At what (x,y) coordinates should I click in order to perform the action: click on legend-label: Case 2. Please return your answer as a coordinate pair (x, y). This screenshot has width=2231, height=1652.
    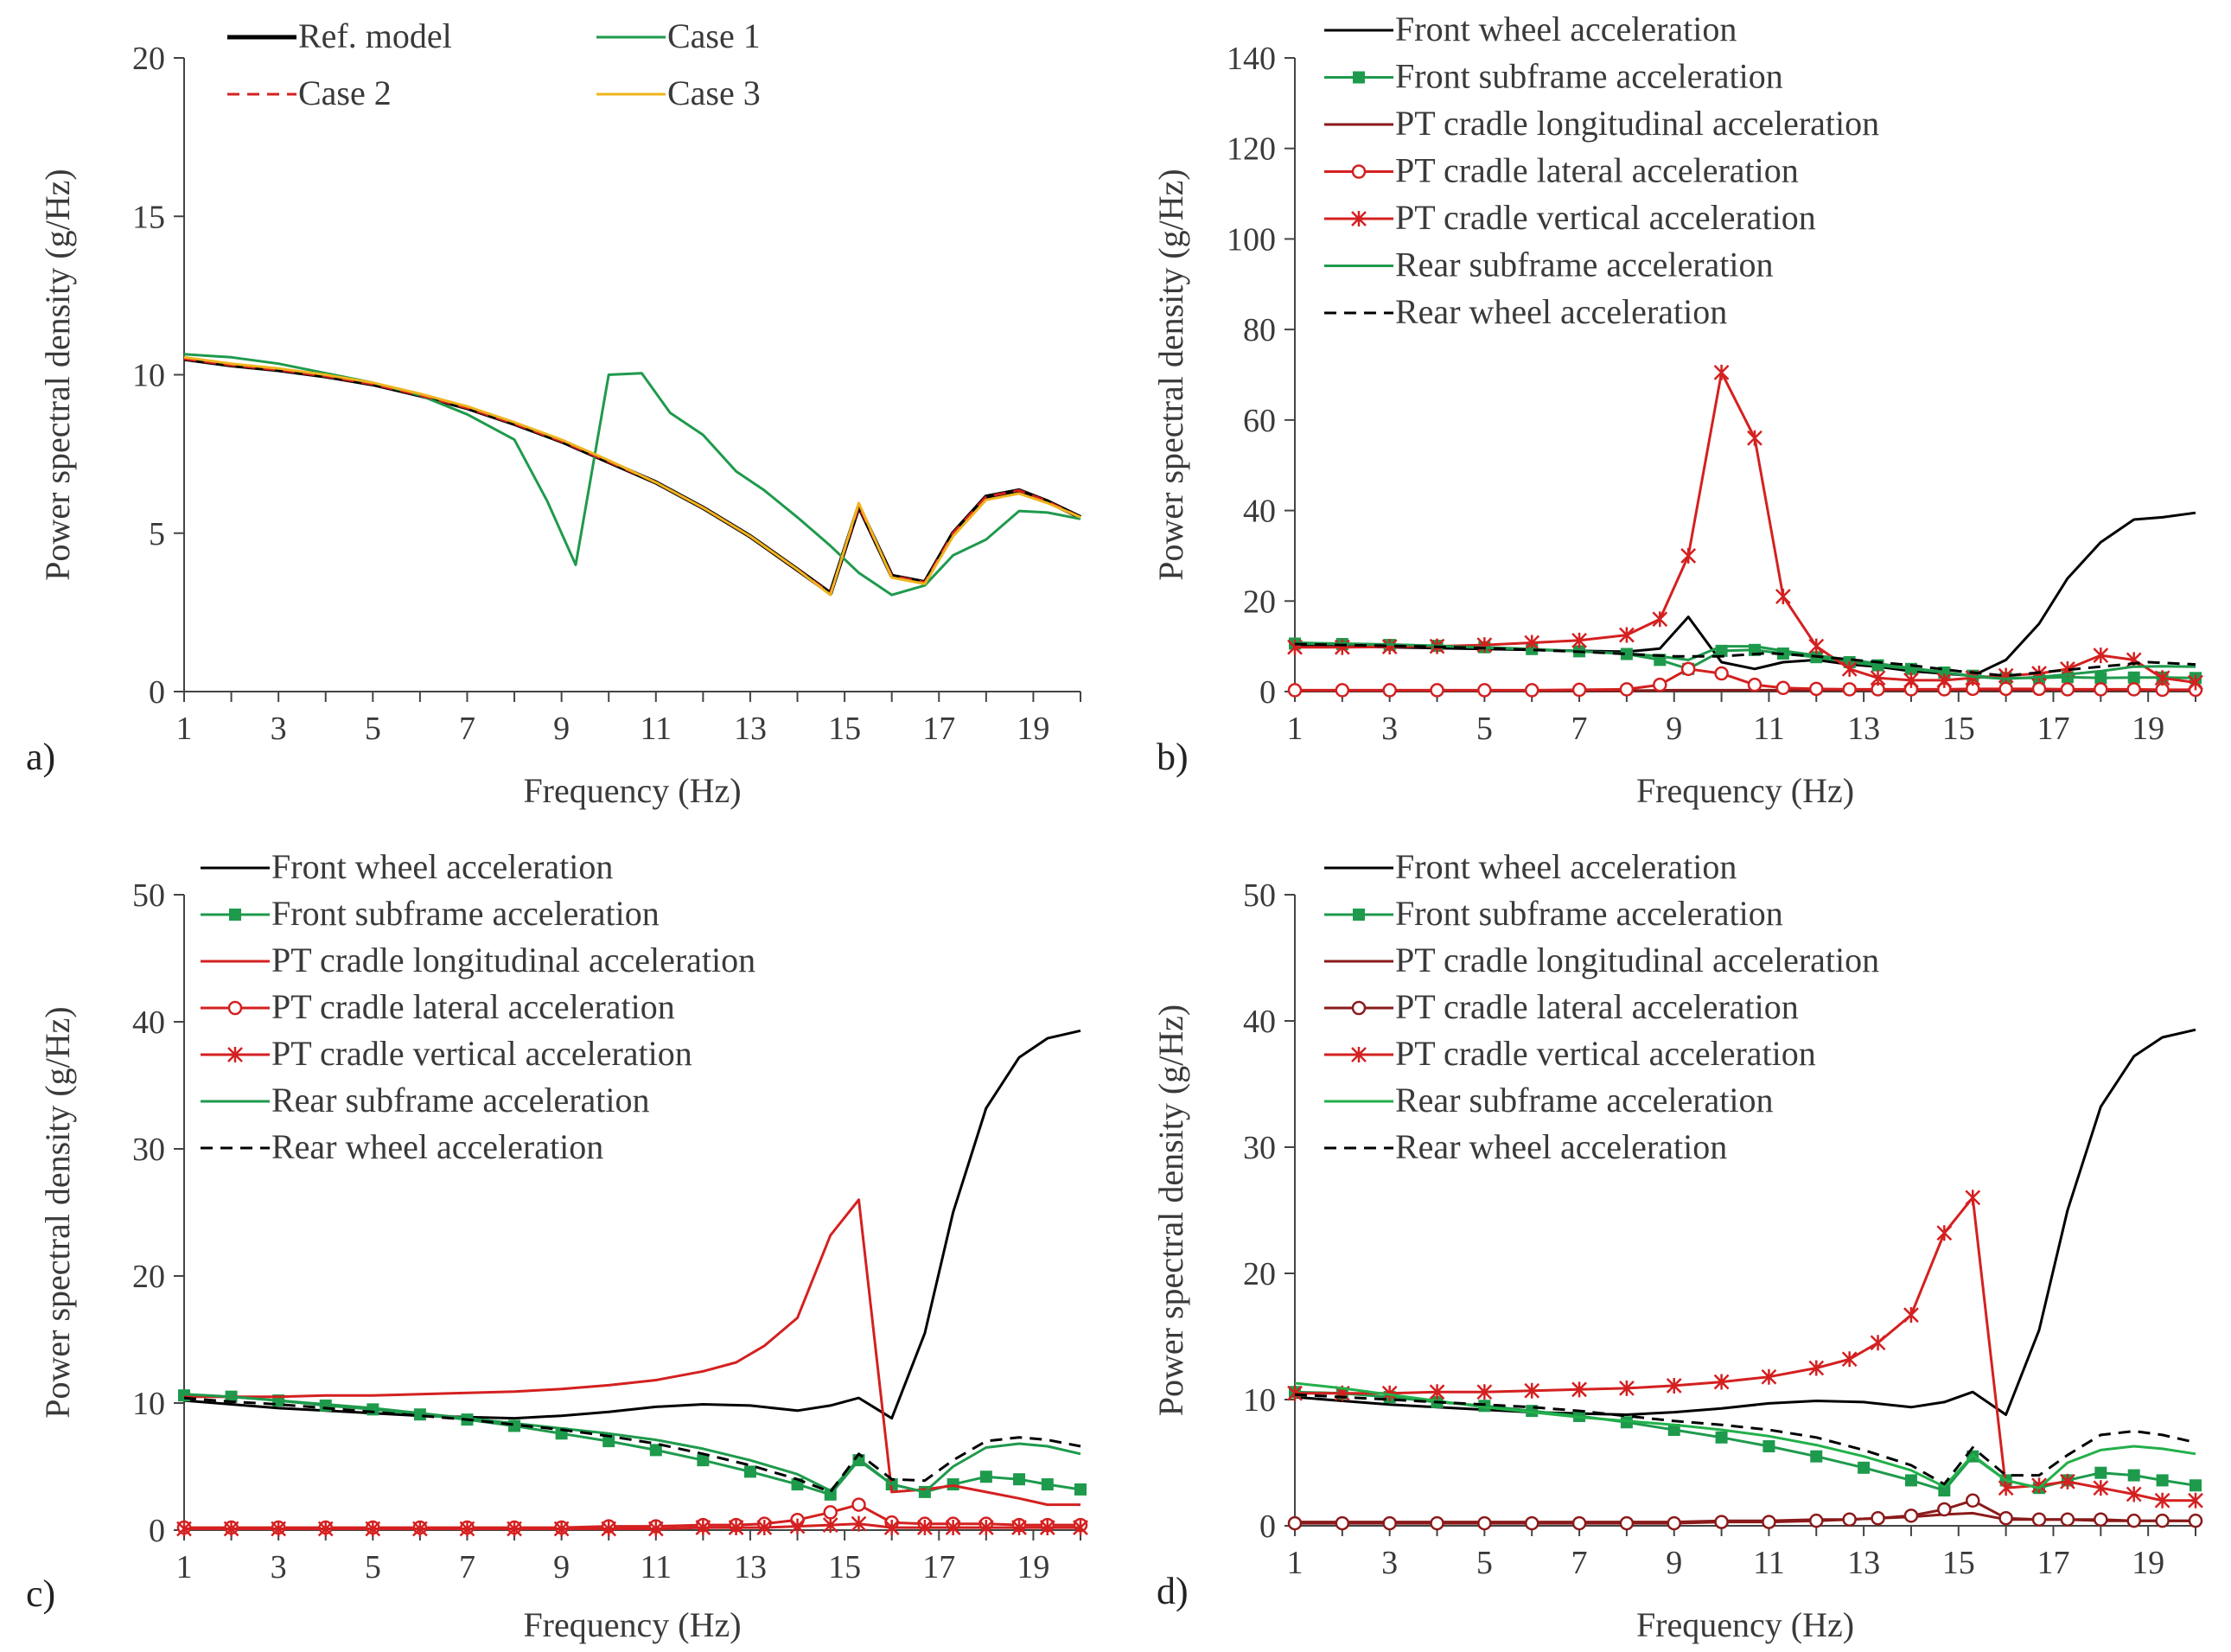
    Looking at the image, I should click on (345, 92).